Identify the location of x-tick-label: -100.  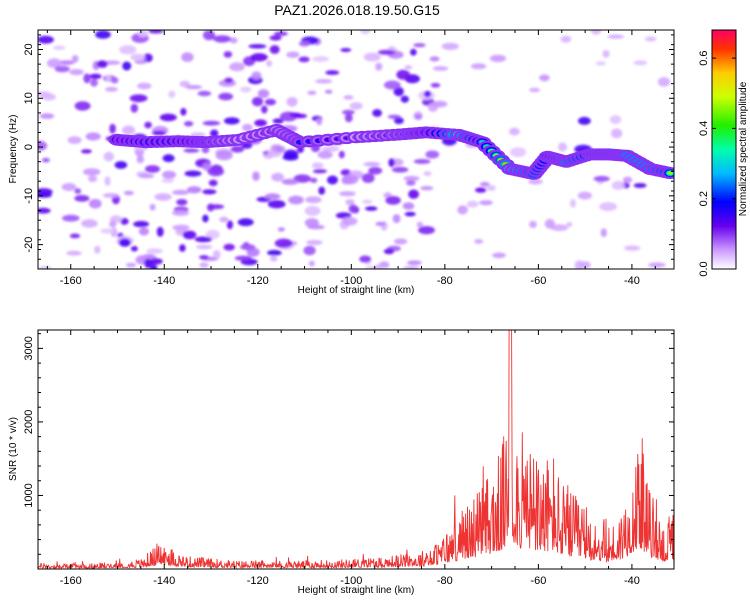
(351, 581).